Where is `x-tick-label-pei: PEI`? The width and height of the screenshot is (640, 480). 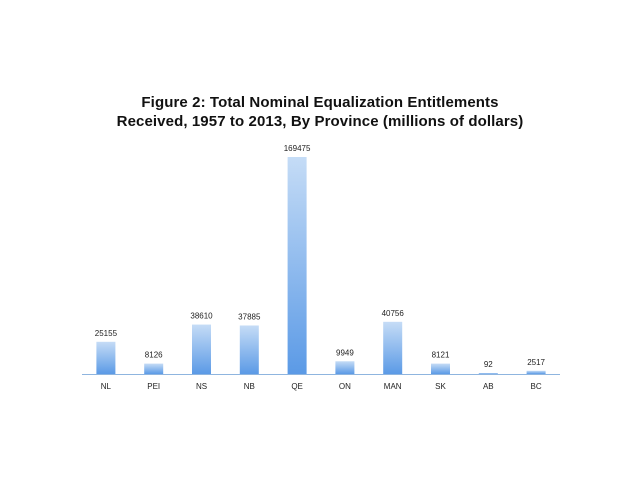 x-tick-label-pei: PEI is located at coordinates (153, 386).